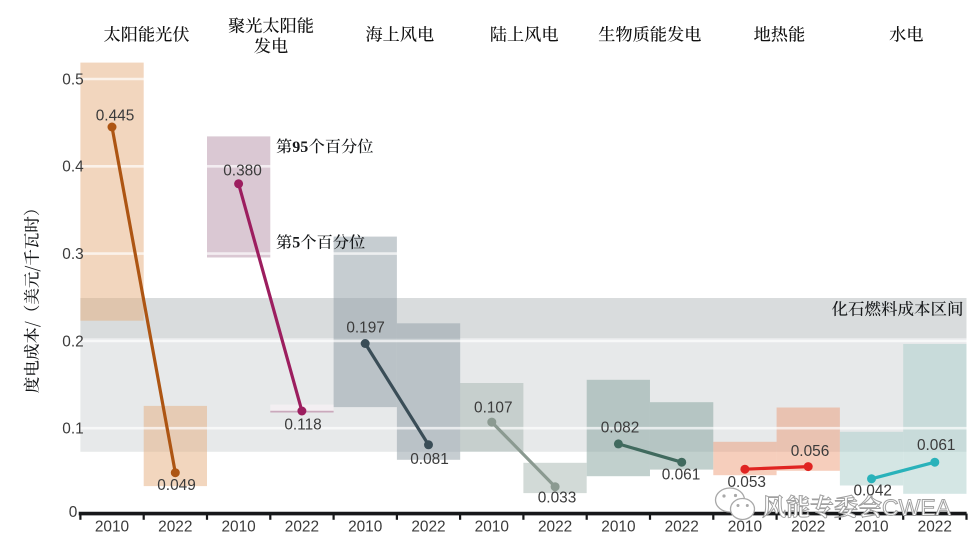 The width and height of the screenshot is (978, 549). What do you see at coordinates (746, 482) in the screenshot?
I see `svg-text: 0.053` at bounding box center [746, 482].